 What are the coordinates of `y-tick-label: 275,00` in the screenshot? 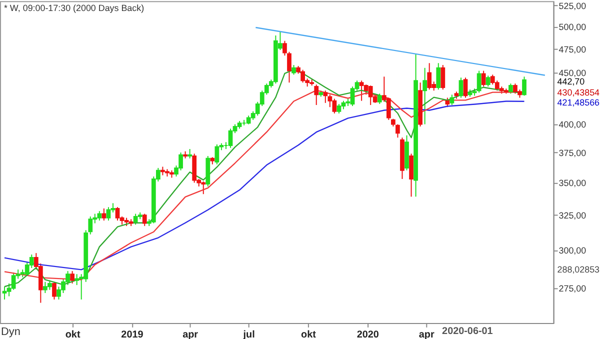 It's located at (572, 289).